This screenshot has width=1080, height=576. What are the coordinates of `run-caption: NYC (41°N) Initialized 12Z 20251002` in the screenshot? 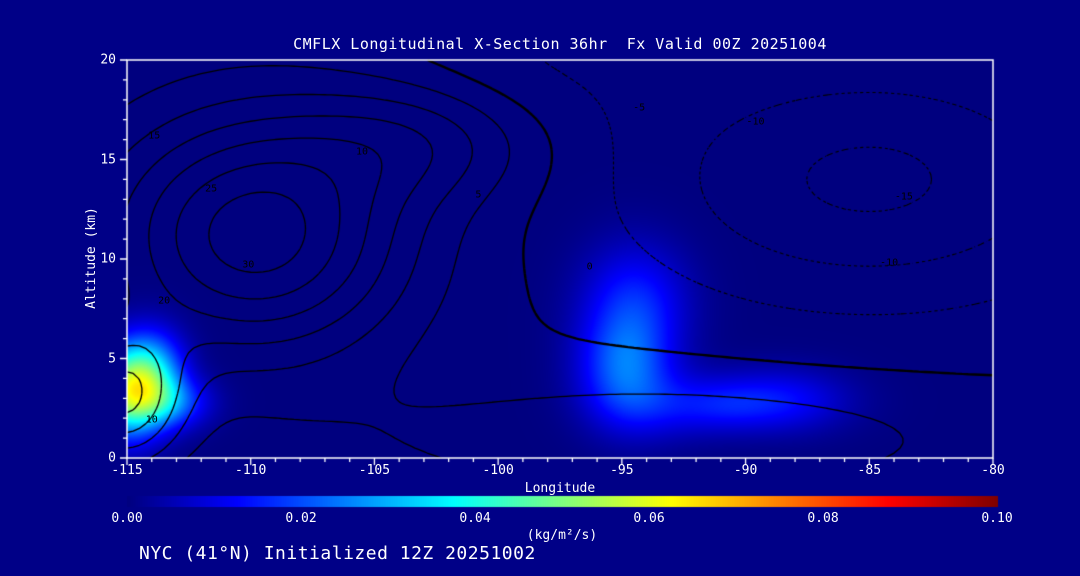 It's located at (337, 553).